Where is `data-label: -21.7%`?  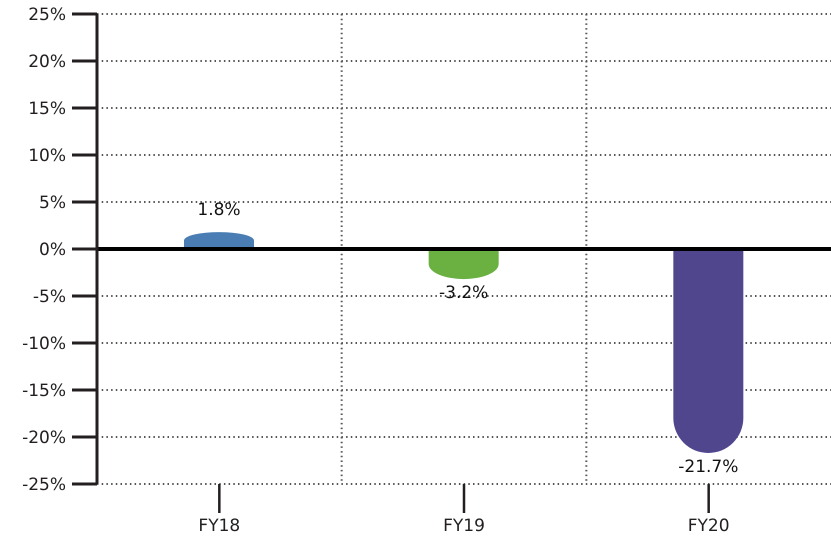 data-label: -21.7% is located at coordinates (708, 466).